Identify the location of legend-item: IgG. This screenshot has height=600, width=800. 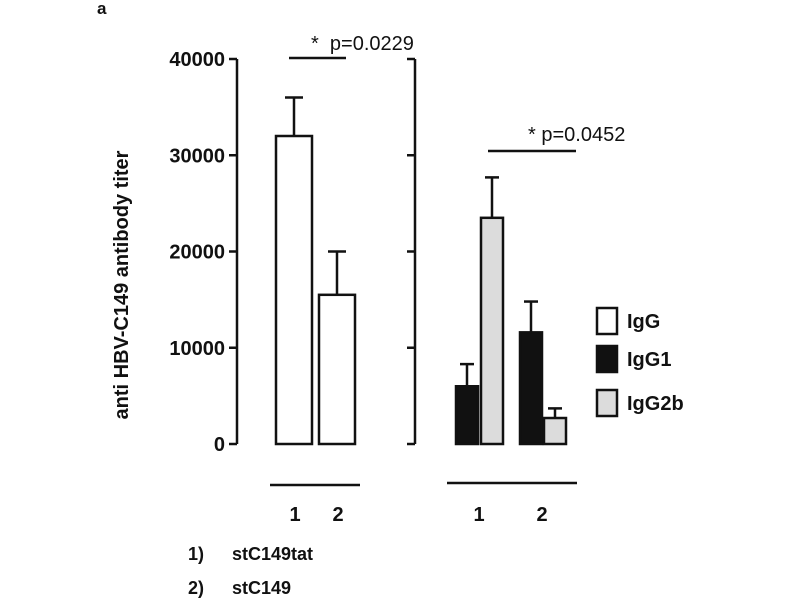
(627, 321).